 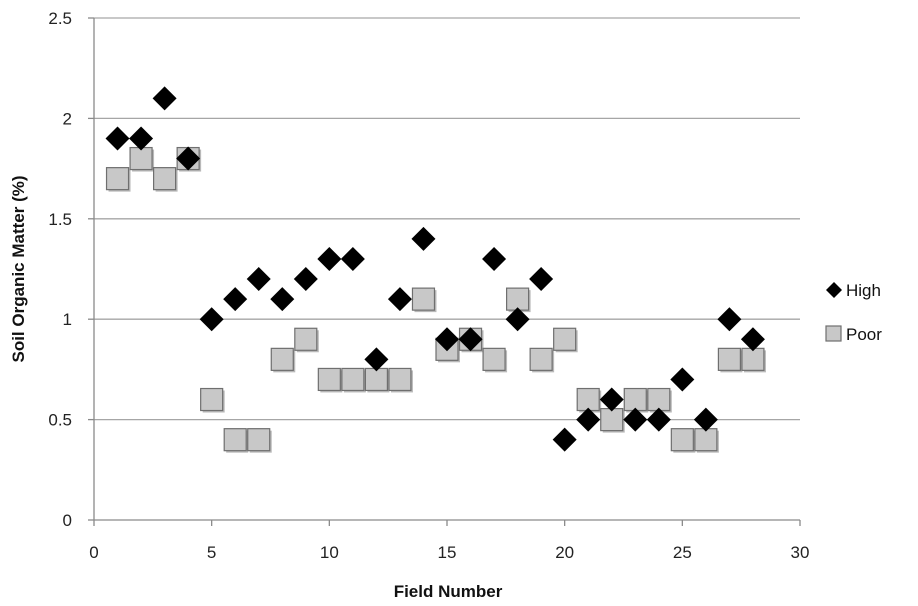 What do you see at coordinates (329, 552) in the screenshot?
I see `x-tick-label: 10` at bounding box center [329, 552].